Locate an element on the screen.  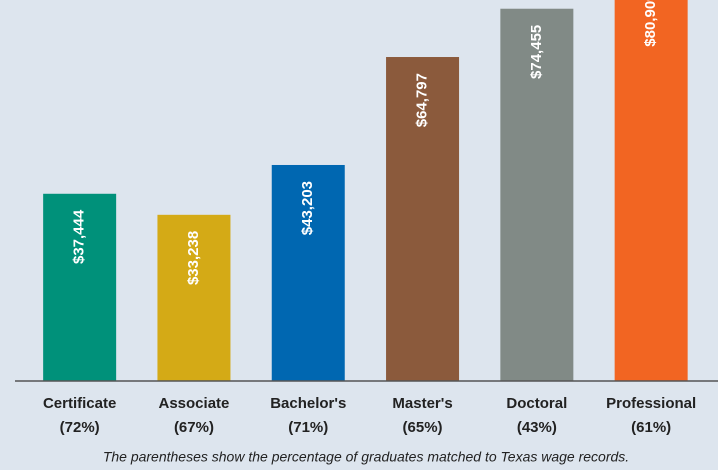
x-tick-label: Master's is located at coordinates (422, 403).